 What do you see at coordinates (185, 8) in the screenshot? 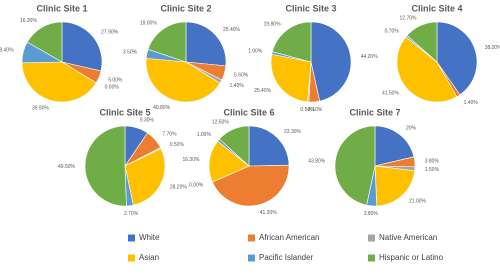
I see `chart-title: Clinic Site 2` at bounding box center [185, 8].